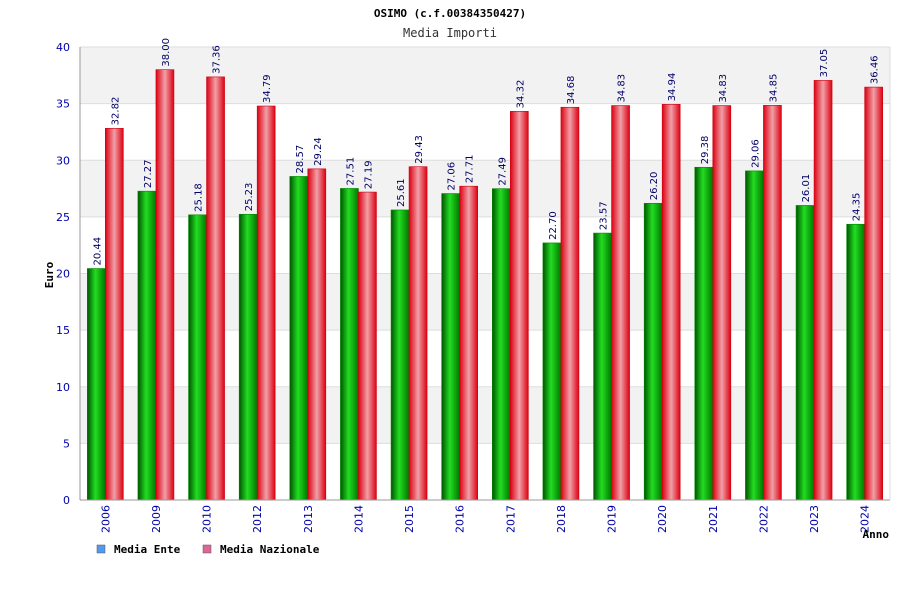 The width and height of the screenshot is (900, 600). I want to click on x-tick-label-2018: 2018, so click(561, 519).